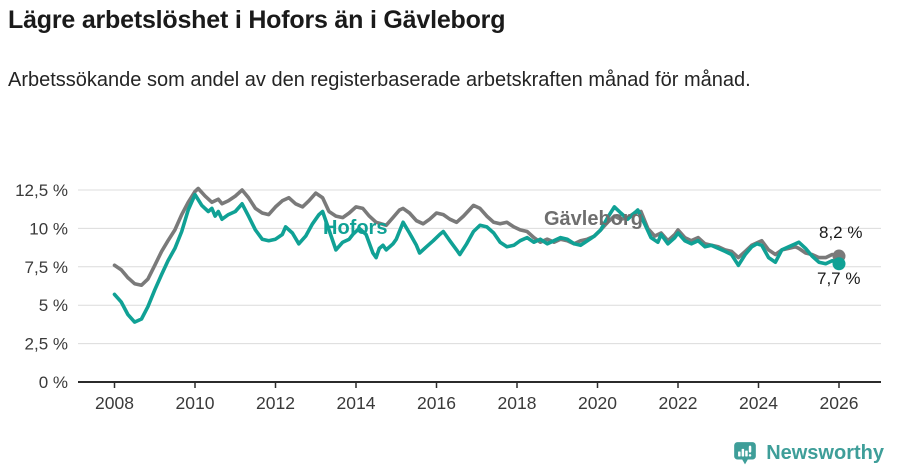 The width and height of the screenshot is (900, 474). What do you see at coordinates (678, 403) in the screenshot?
I see `x-tick-label: 2022` at bounding box center [678, 403].